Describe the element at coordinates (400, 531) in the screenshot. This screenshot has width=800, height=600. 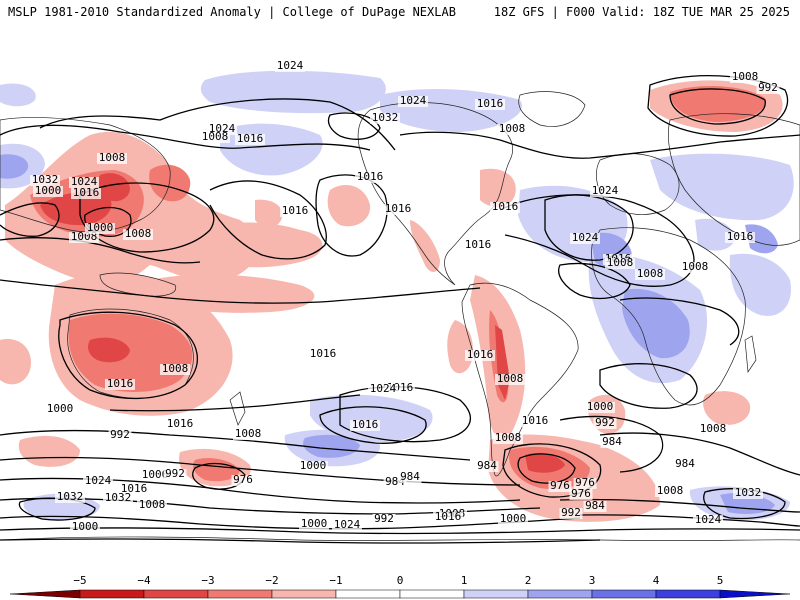
I see `isobar-1016-ant` at that location.